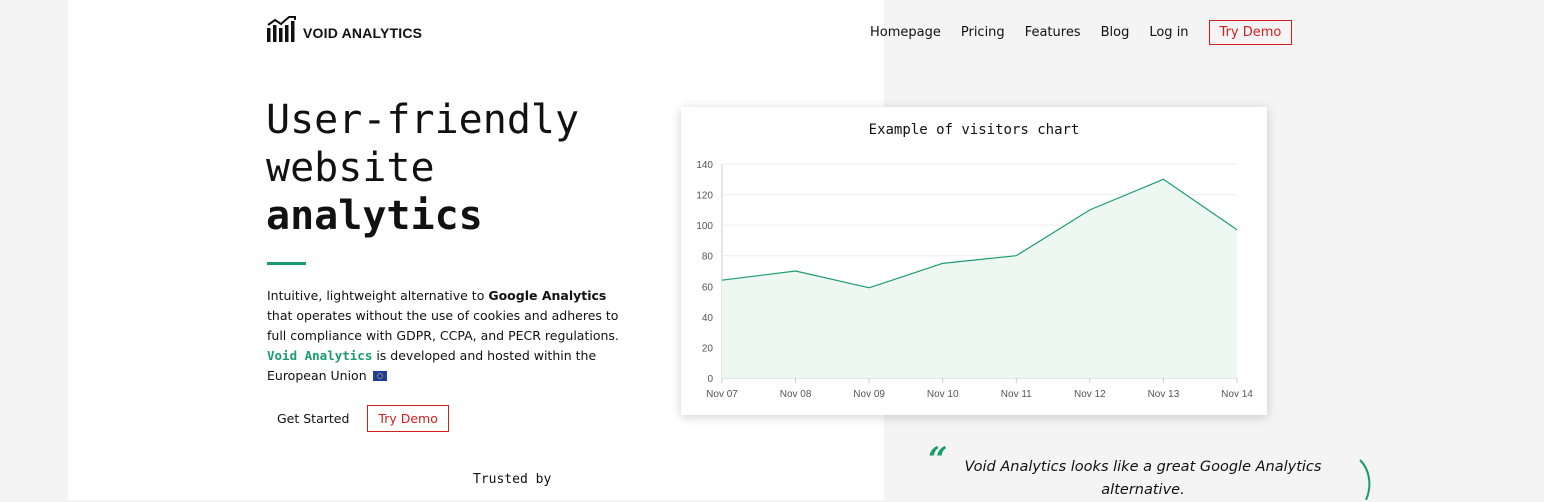 The height and width of the screenshot is (502, 1544). Describe the element at coordinates (979, 278) in the screenshot. I see `series-area` at that location.